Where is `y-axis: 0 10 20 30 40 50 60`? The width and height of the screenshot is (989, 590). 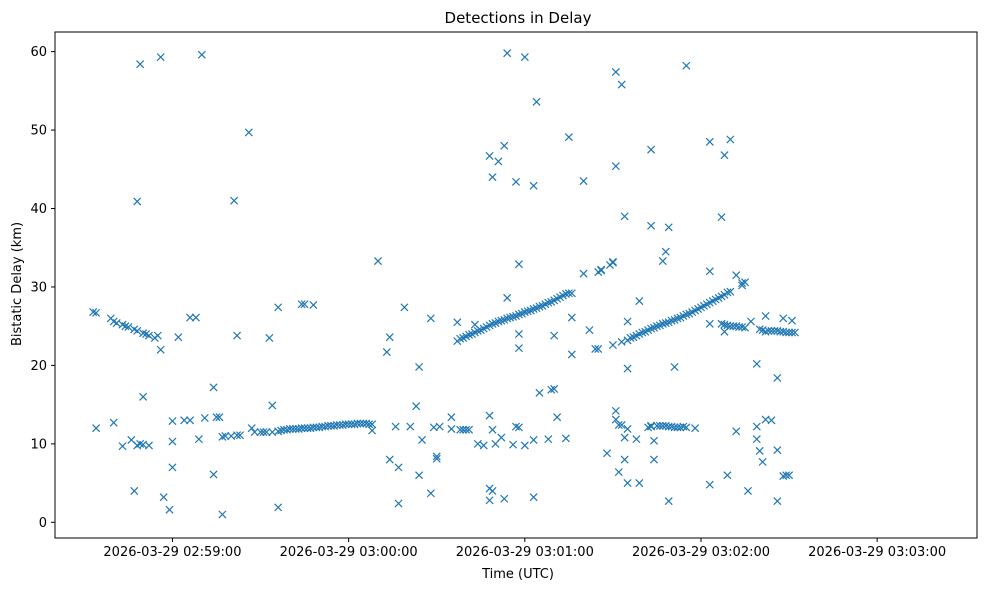 y-axis: 0 10 20 30 40 50 60 is located at coordinates (42, 288).